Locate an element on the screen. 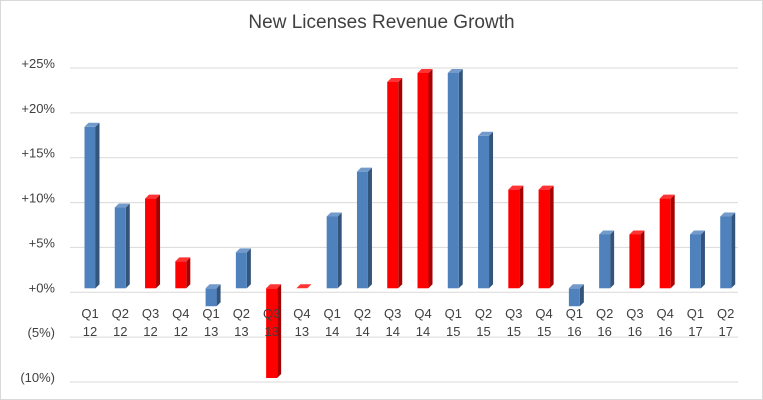 The width and height of the screenshot is (763, 400). y-tick-label: +20% is located at coordinates (38, 108).